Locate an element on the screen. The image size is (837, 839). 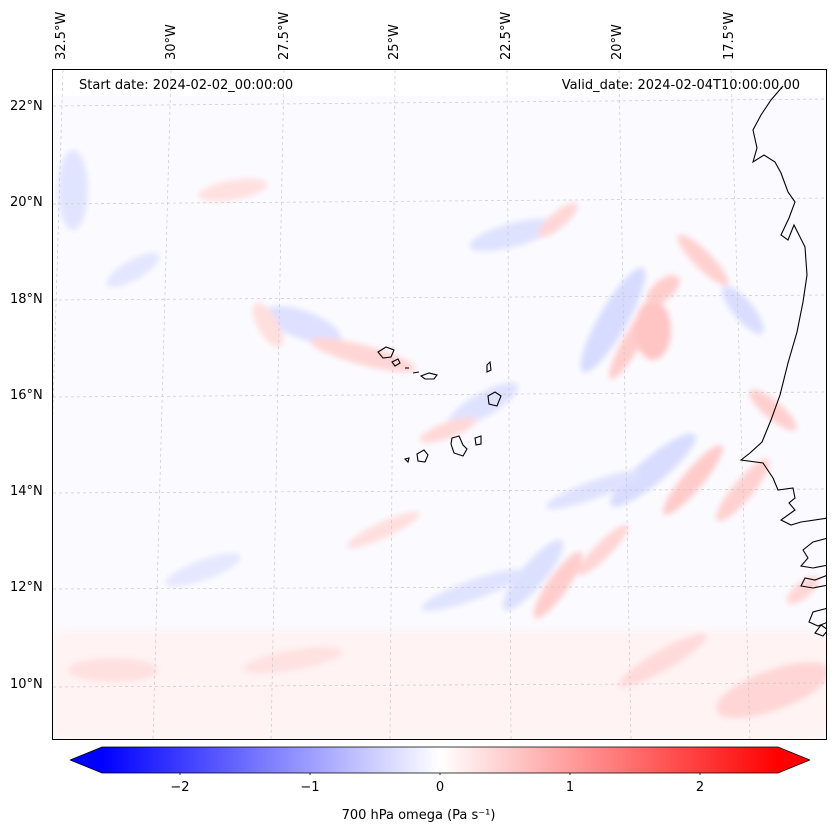
colorbar-min-extension is located at coordinates (86, 760).